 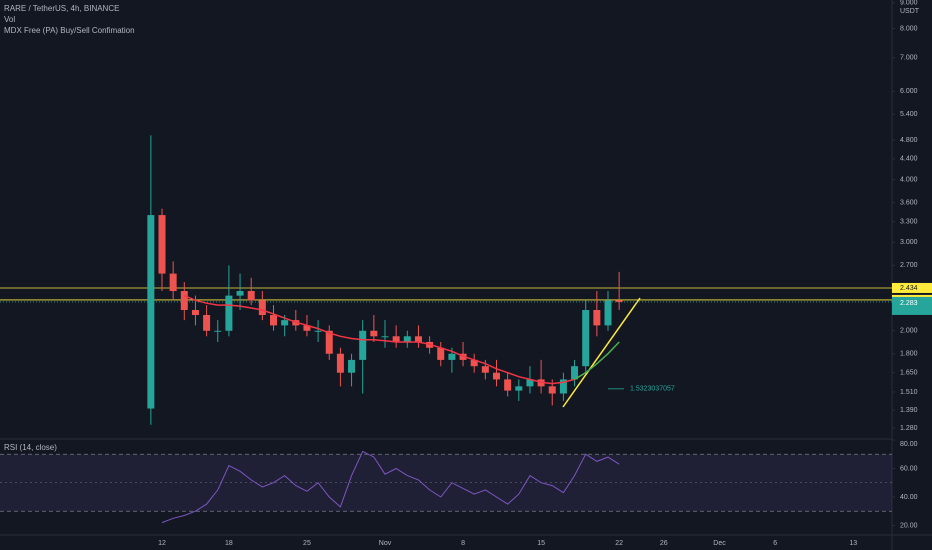 What do you see at coordinates (541, 543) in the screenshot?
I see `x-tick-label: 15` at bounding box center [541, 543].